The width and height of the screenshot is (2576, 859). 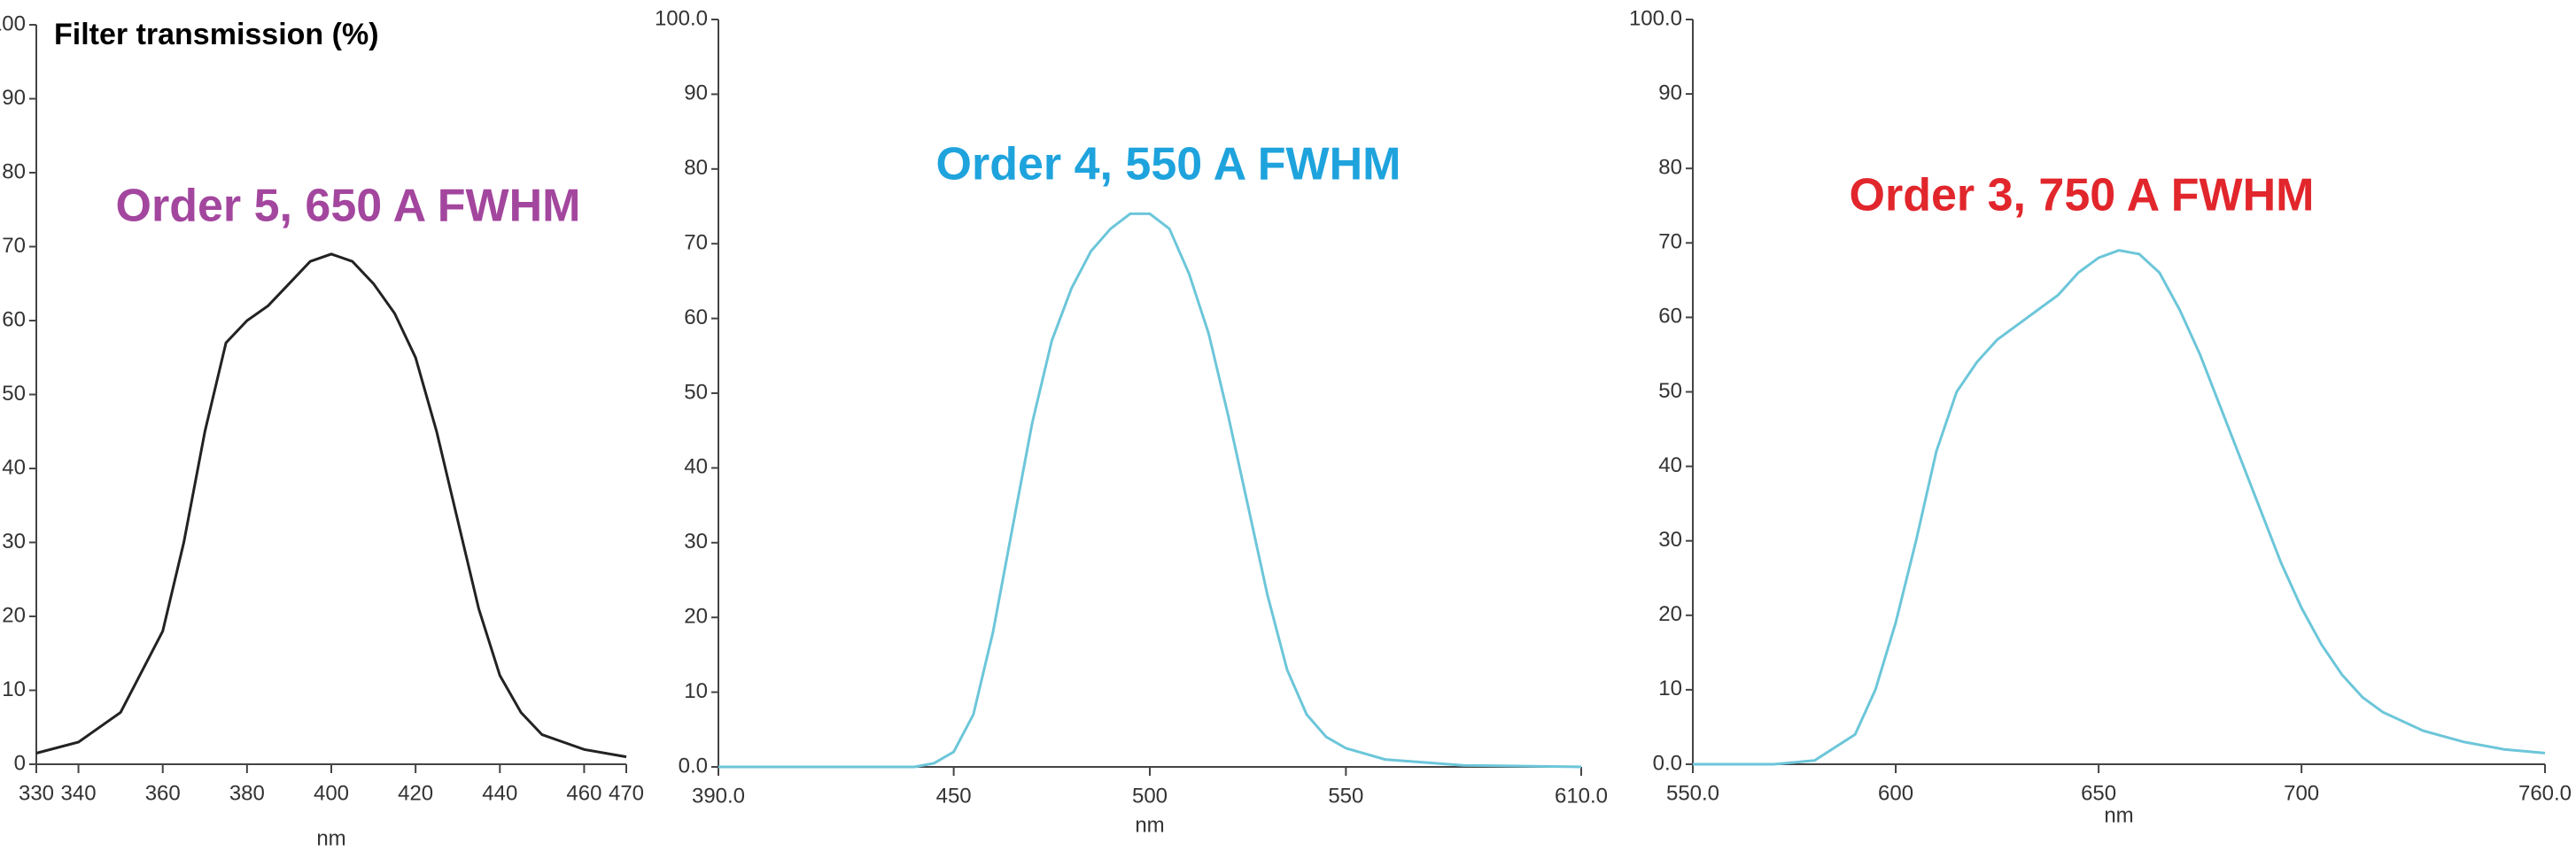 What do you see at coordinates (331, 793) in the screenshot?
I see `x-tick-label: 400` at bounding box center [331, 793].